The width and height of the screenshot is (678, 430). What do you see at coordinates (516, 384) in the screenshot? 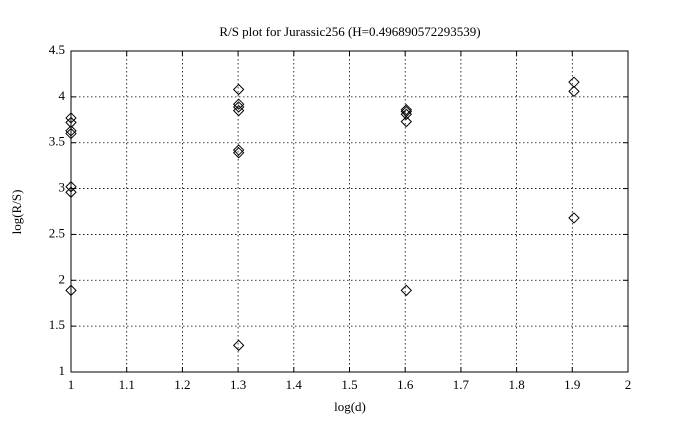
I see `x-tick-label: 1.8` at bounding box center [516, 384].